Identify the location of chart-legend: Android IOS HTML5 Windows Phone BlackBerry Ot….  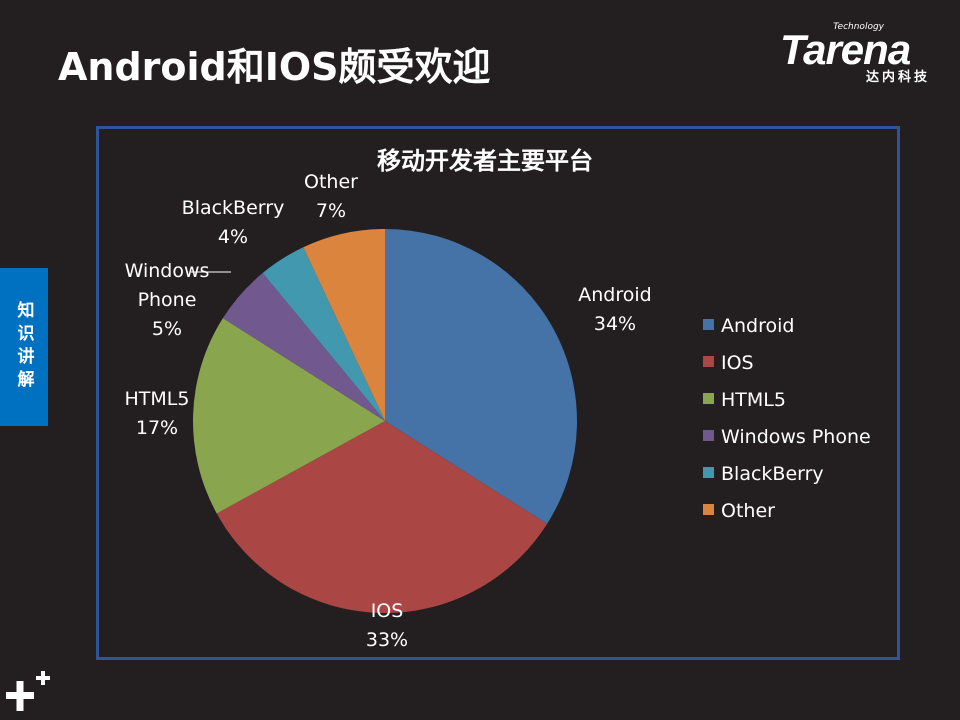
(787, 418).